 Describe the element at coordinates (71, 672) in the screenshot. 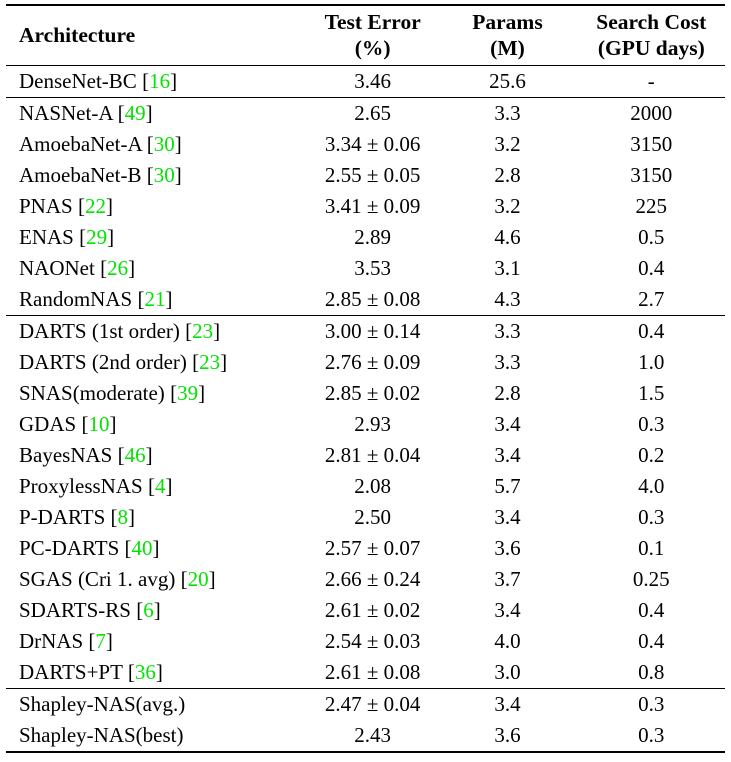

I see `architecture-name: DARTS+PT` at that location.